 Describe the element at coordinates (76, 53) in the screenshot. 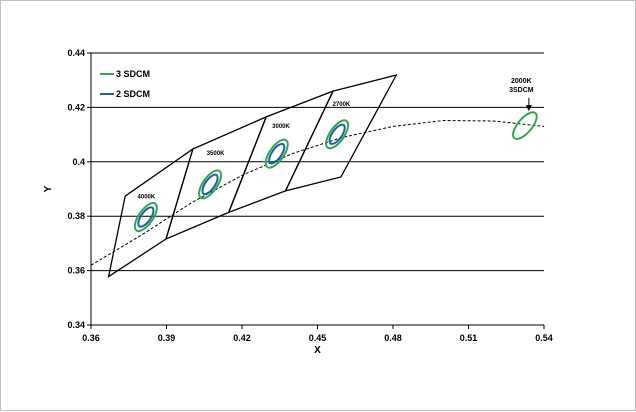

I see `y-tick-label: 0.44` at that location.